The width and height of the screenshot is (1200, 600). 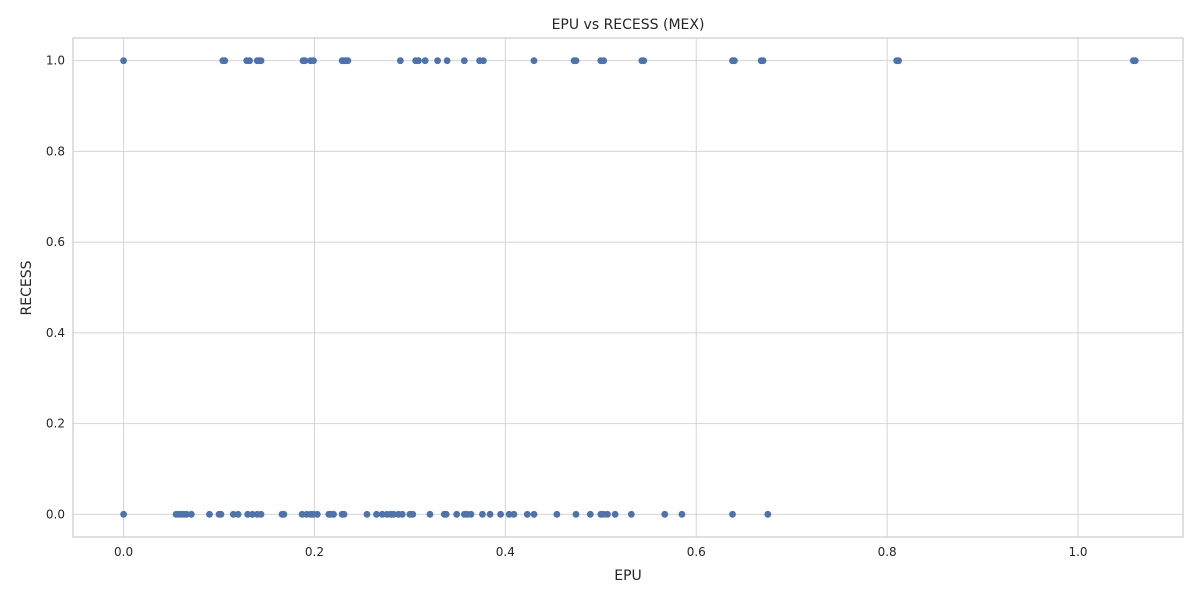 I want to click on y-axis-label: RECESS, so click(x=27, y=287).